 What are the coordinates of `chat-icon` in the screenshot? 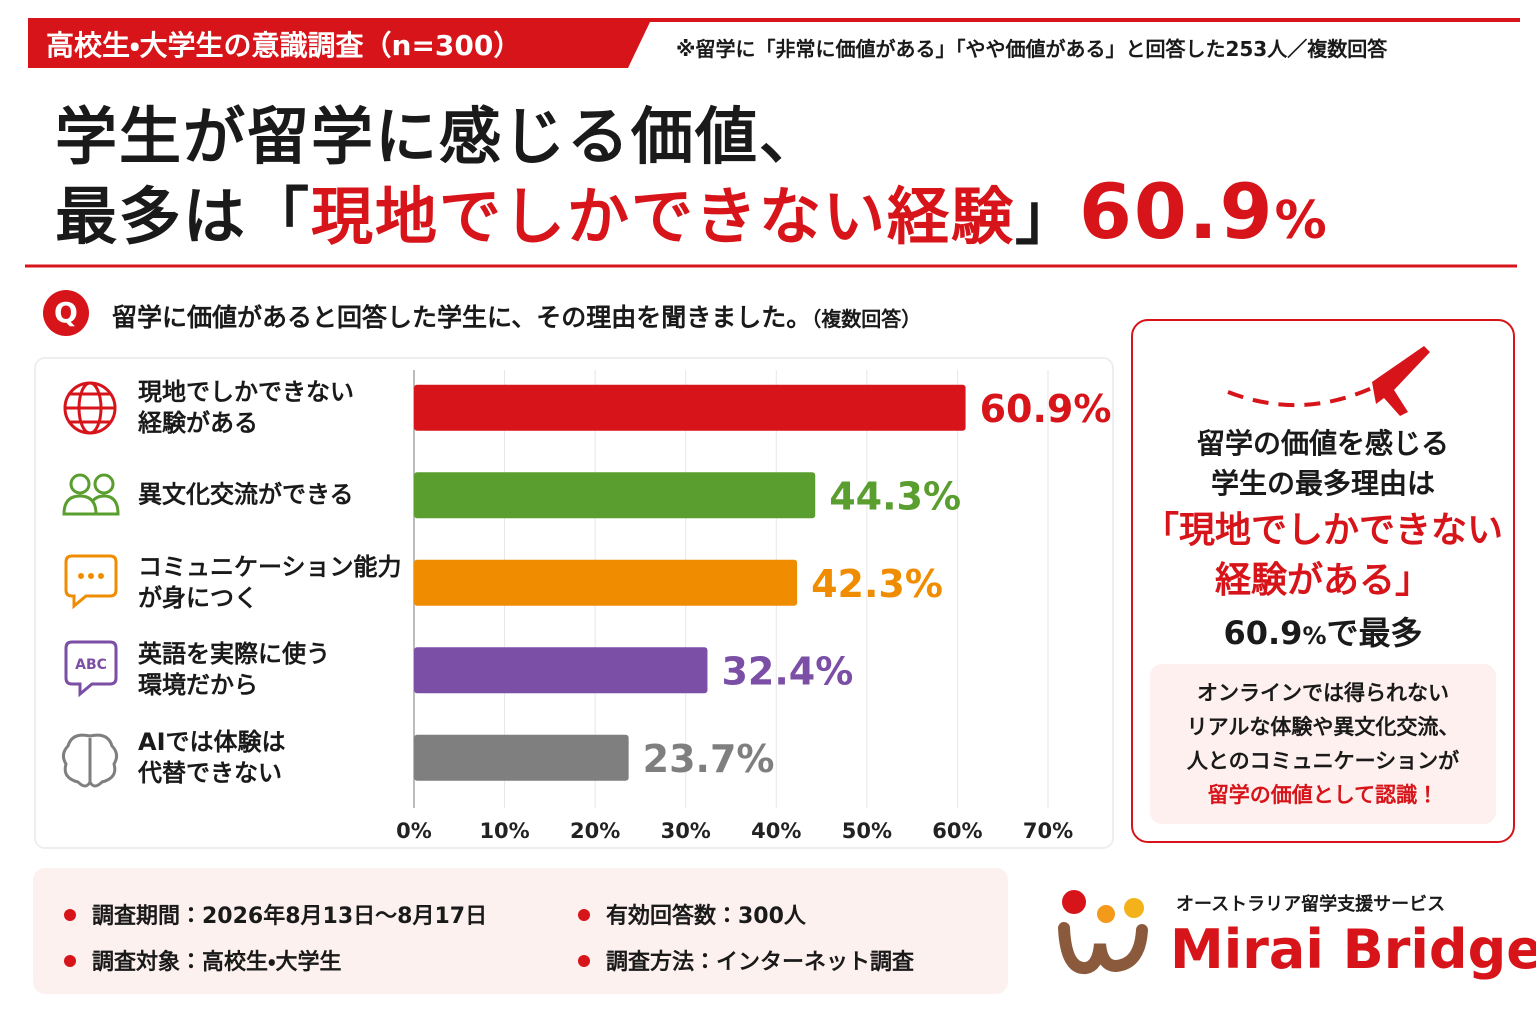 It's located at (91, 582).